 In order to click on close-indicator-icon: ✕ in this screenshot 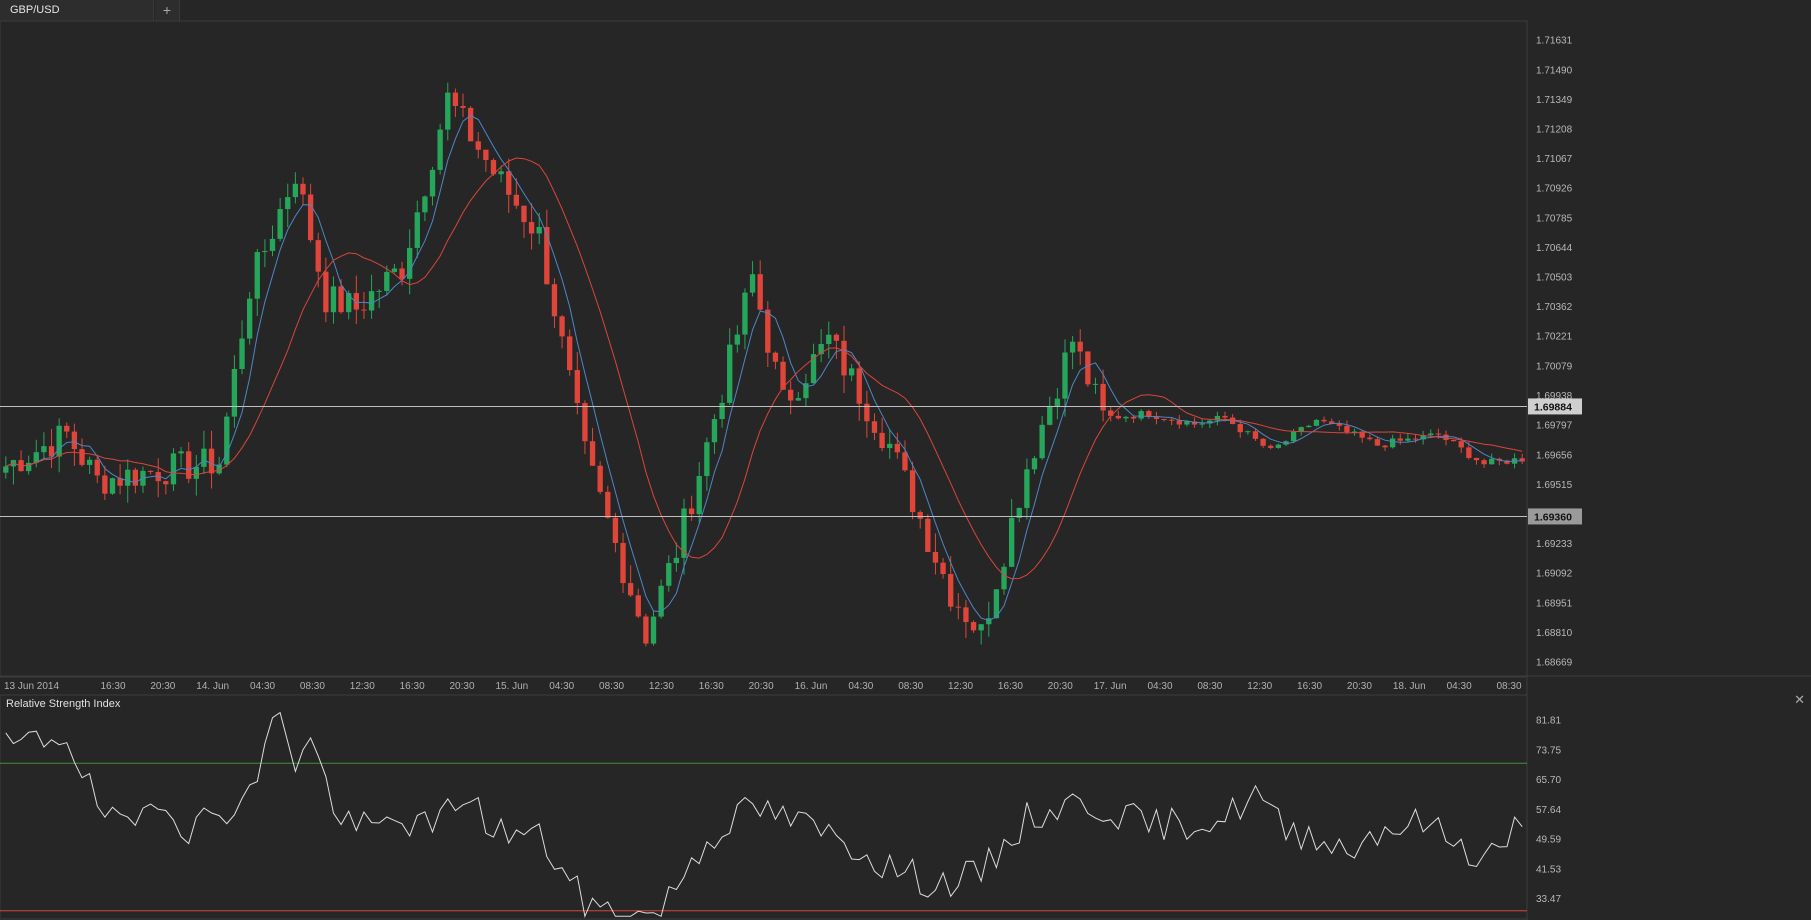, I will do `click(1799, 699)`.